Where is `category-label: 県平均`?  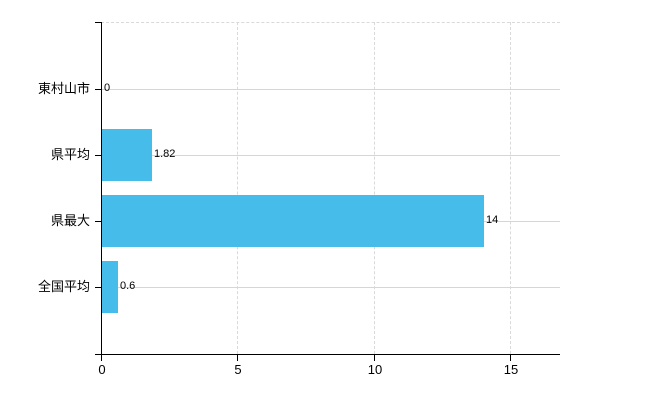
category-label: 県平均 is located at coordinates (70, 154).